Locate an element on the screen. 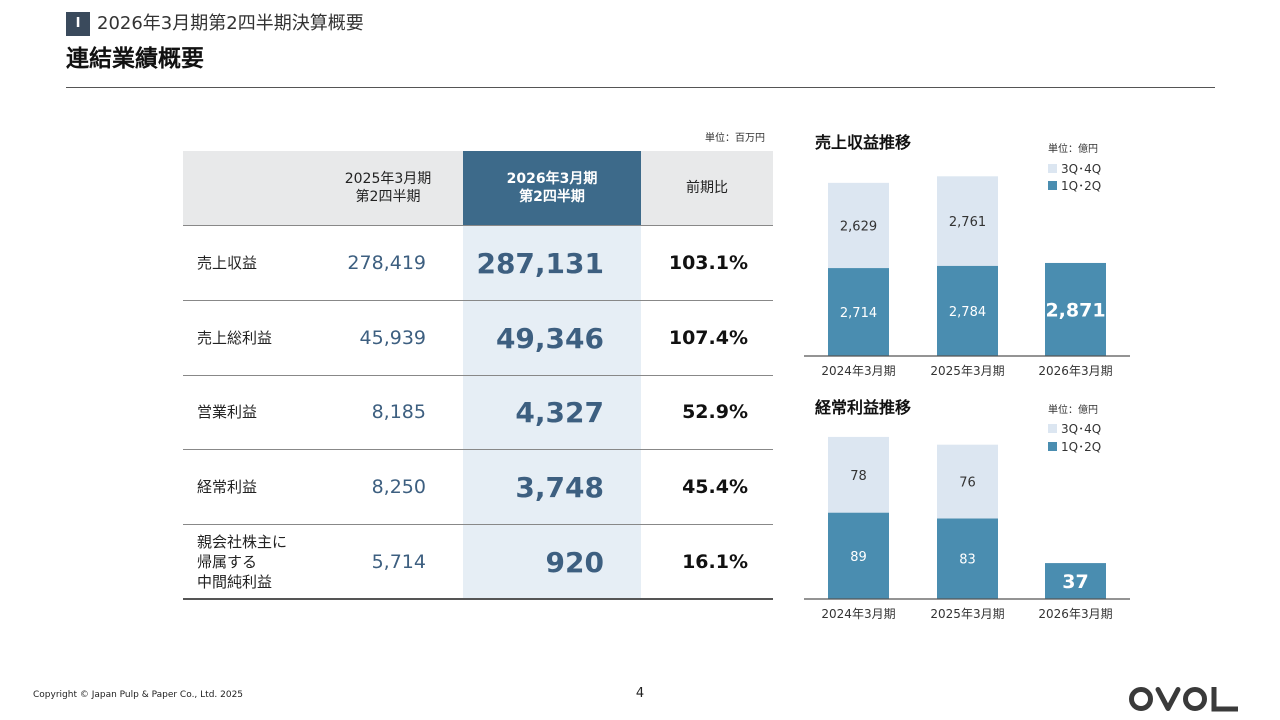 The image size is (1280, 720). header-prev-period: 2025年3月期 第2四半期 is located at coordinates (388, 188).